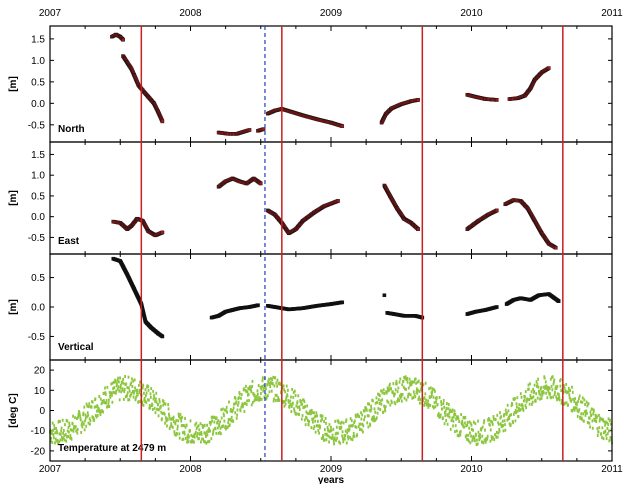  What do you see at coordinates (37, 238) in the screenshot?
I see `east-y-tick-label: -0.5` at bounding box center [37, 238].